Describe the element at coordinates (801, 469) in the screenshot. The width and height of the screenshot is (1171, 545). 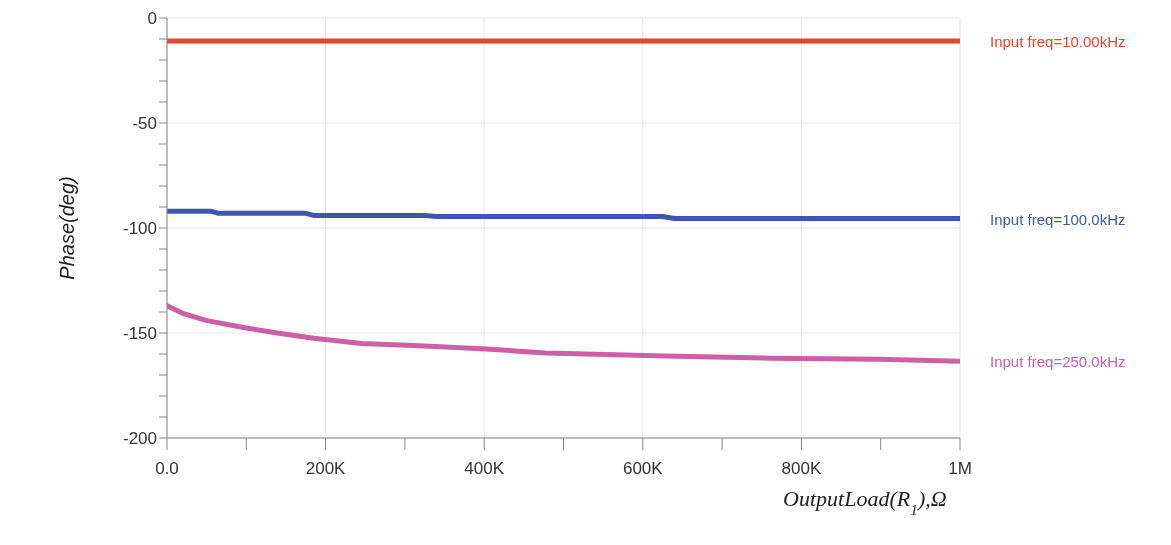
I see `x-tick-label: 800K` at that location.